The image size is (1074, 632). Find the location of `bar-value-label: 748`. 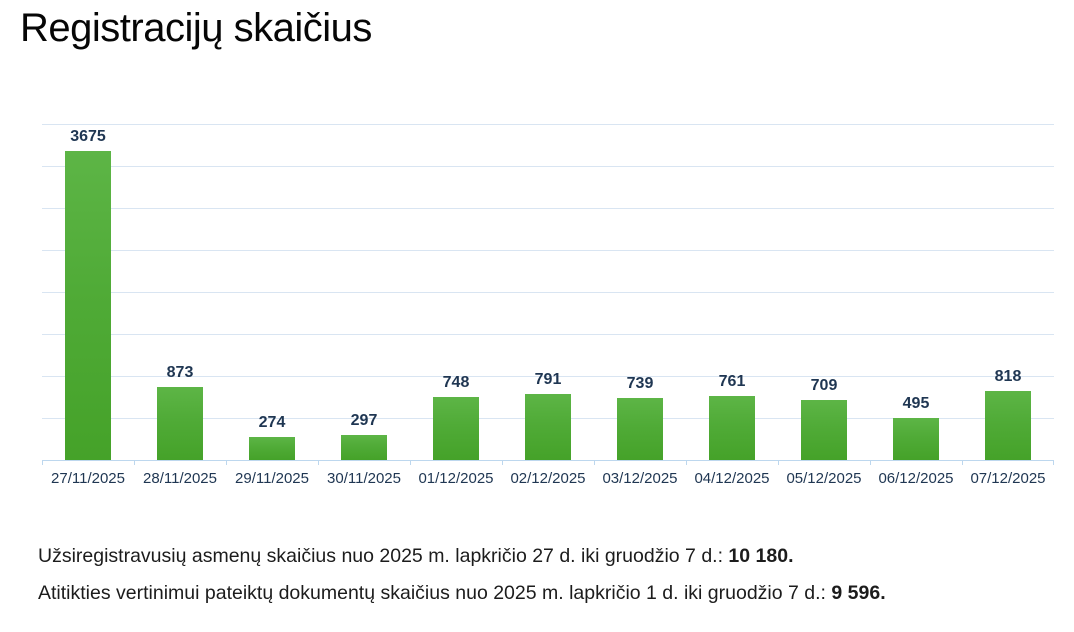

bar-value-label: 748 is located at coordinates (456, 383).